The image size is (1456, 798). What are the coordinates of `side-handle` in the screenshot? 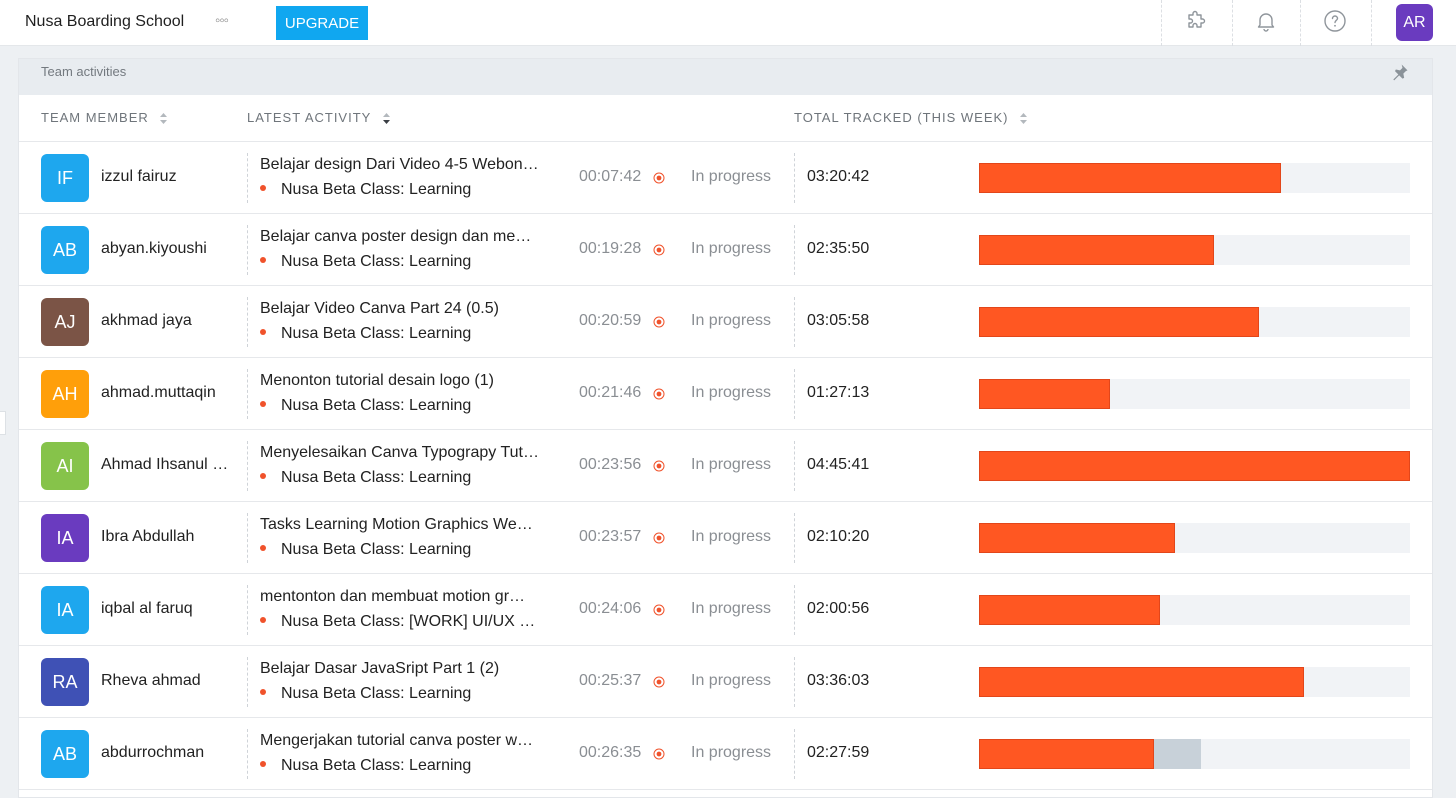 It's located at (3, 423).